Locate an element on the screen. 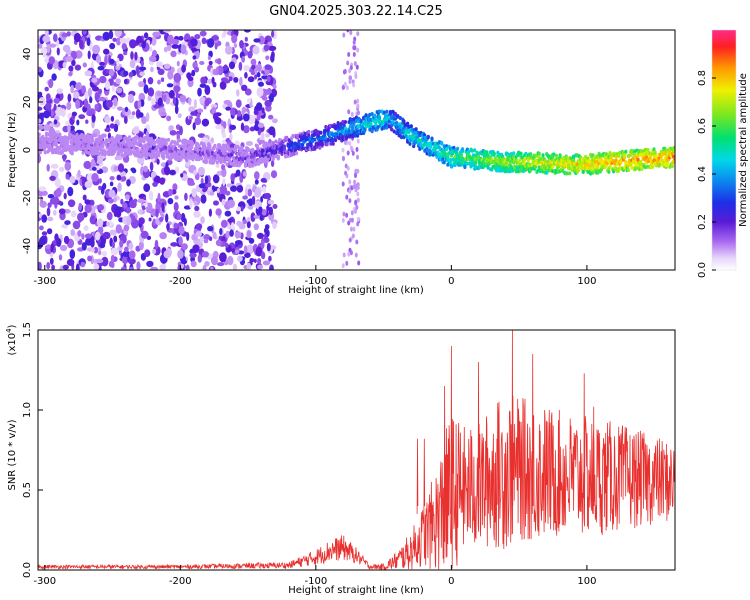 The image size is (750, 600). y-tick-label: 0.5 is located at coordinates (27, 490).